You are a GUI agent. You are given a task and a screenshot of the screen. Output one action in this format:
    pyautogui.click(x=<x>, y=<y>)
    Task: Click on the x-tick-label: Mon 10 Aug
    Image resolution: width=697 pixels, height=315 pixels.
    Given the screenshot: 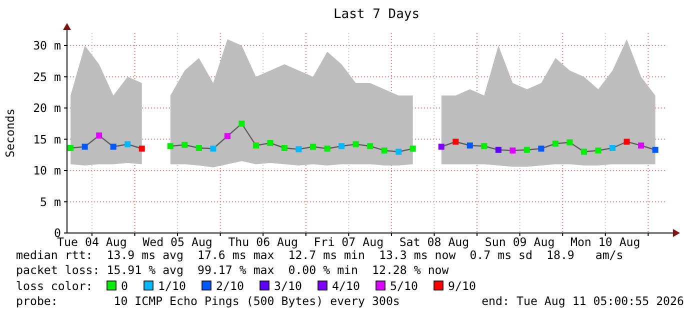 What is the action you would take?
    pyautogui.click(x=605, y=242)
    